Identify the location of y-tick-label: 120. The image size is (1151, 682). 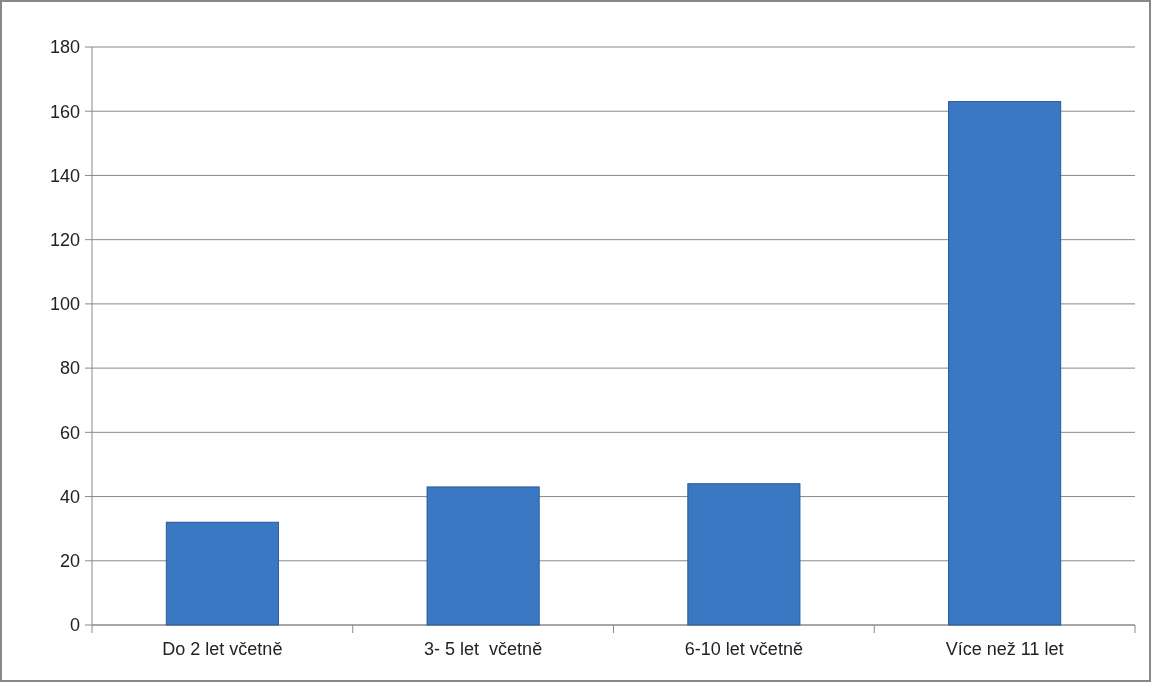
(64, 239).